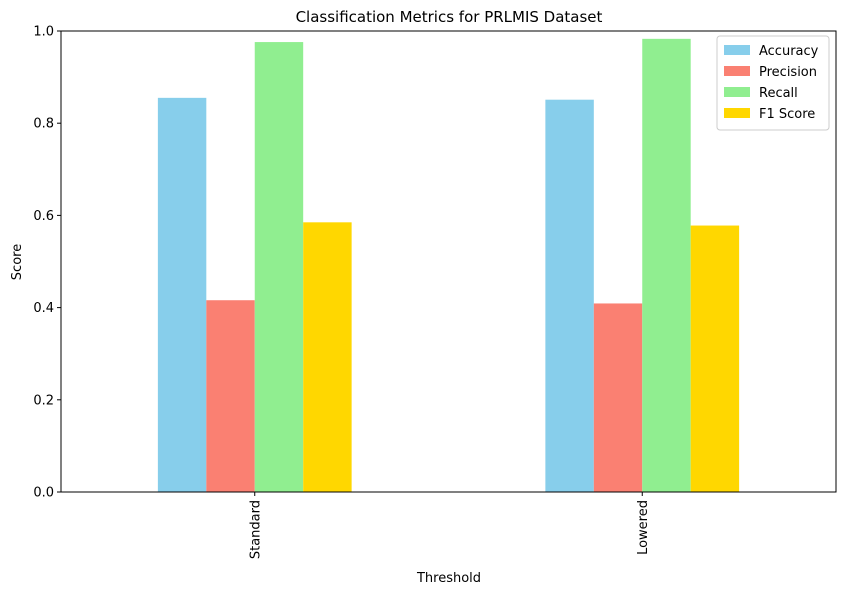 The height and width of the screenshot is (599, 846). Describe the element at coordinates (43, 308) in the screenshot. I see `y-tick-label: 0.4` at that location.